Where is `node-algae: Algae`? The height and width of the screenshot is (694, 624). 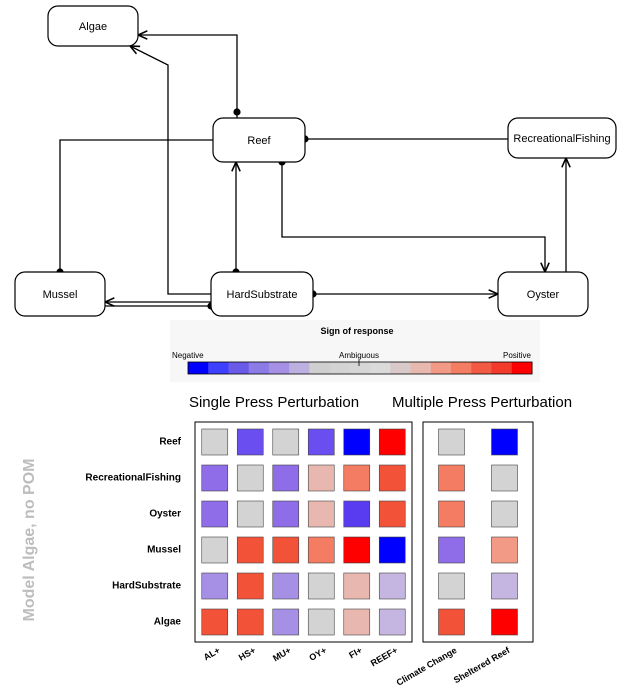 node-algae: Algae is located at coordinates (93, 26).